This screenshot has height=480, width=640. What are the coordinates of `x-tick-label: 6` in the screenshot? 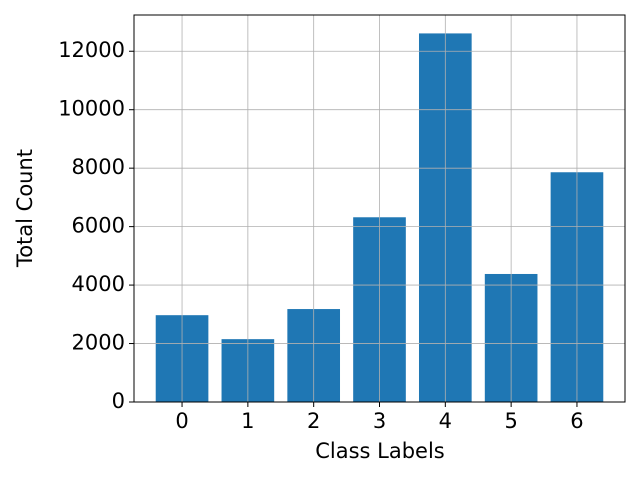 It's located at (576, 421).